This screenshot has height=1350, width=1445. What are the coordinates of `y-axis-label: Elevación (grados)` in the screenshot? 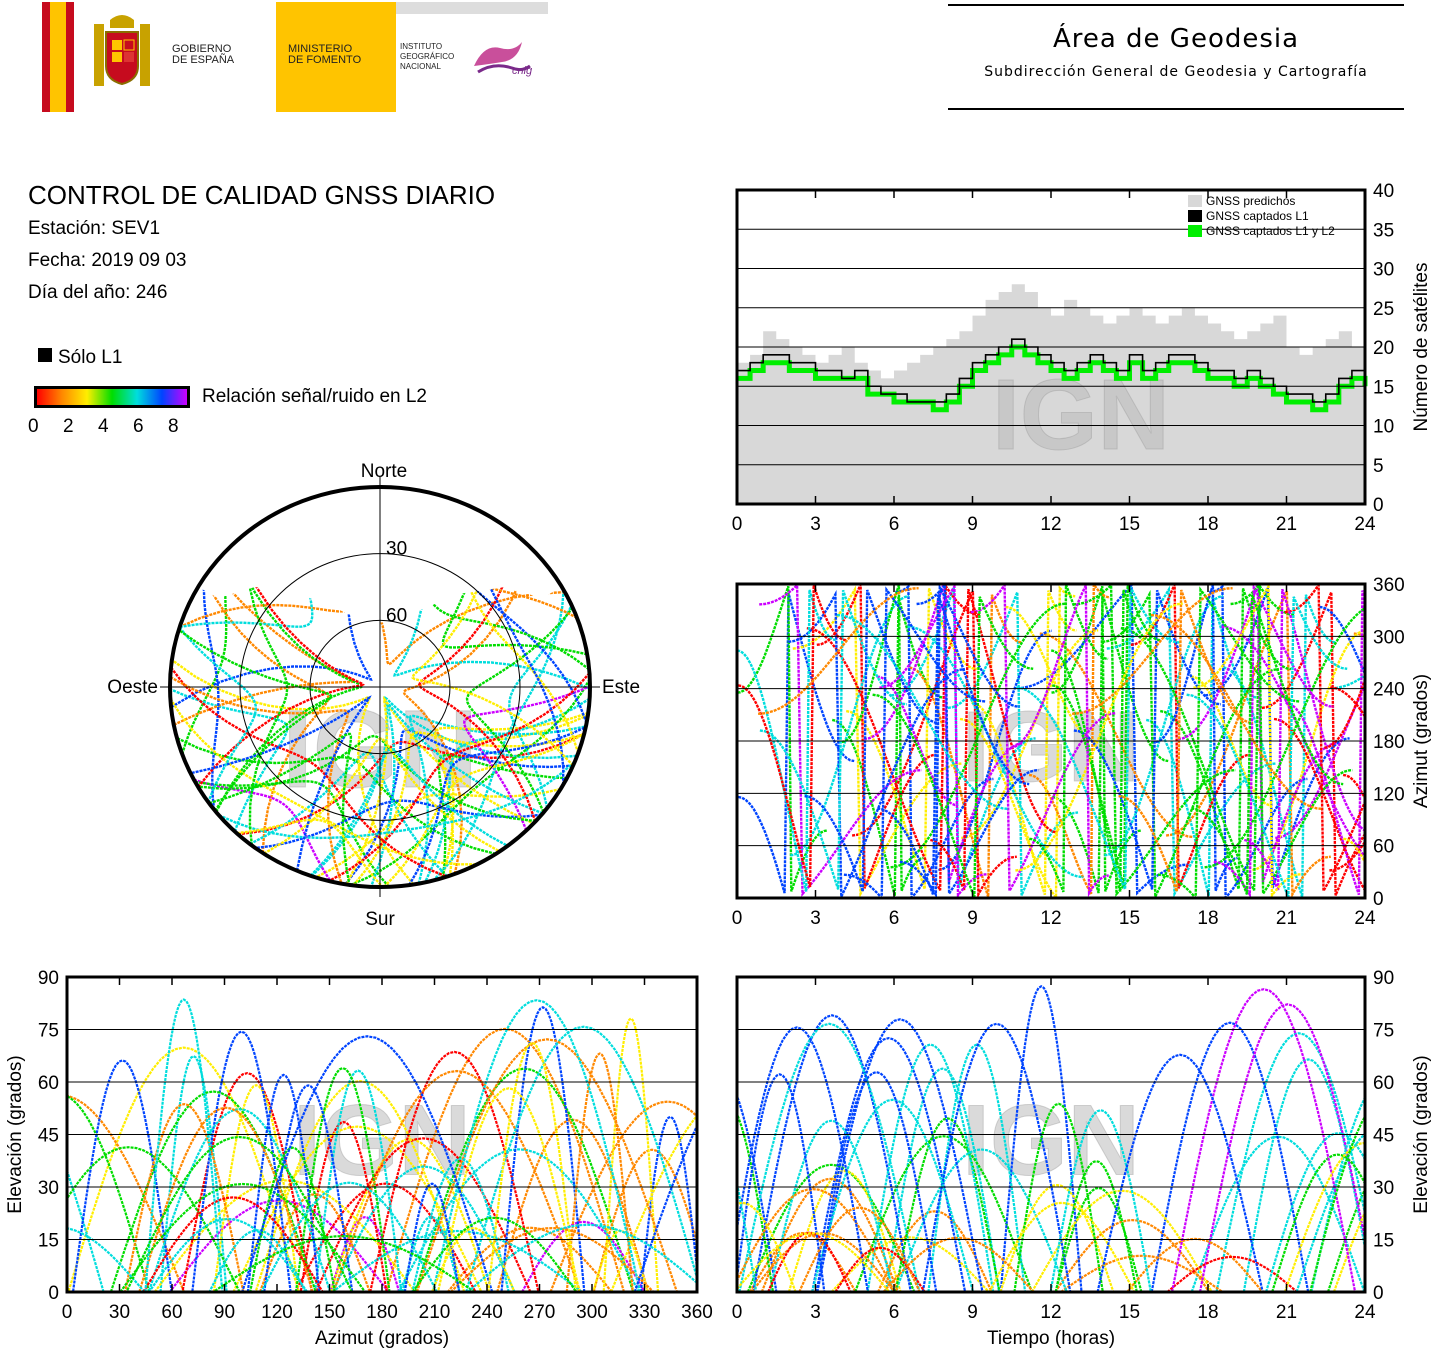 It's located at (1421, 1134).